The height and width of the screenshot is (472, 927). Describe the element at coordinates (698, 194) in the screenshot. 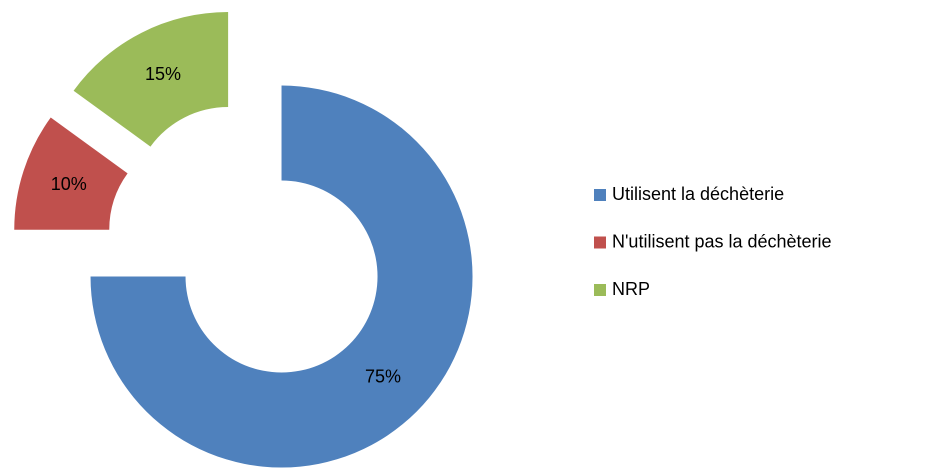

I see `legend-label: Utilisent la déchèterie` at that location.